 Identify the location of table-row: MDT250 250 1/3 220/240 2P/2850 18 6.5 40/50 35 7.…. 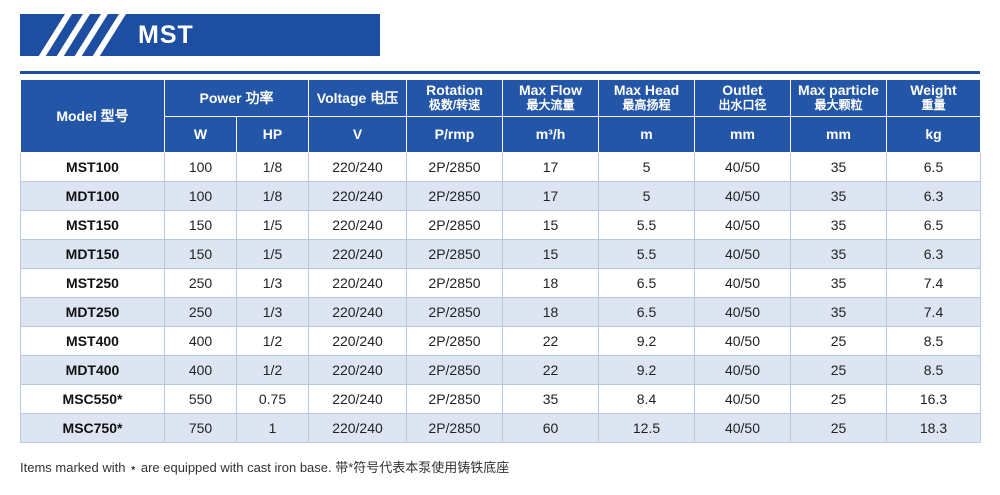
(500, 312).